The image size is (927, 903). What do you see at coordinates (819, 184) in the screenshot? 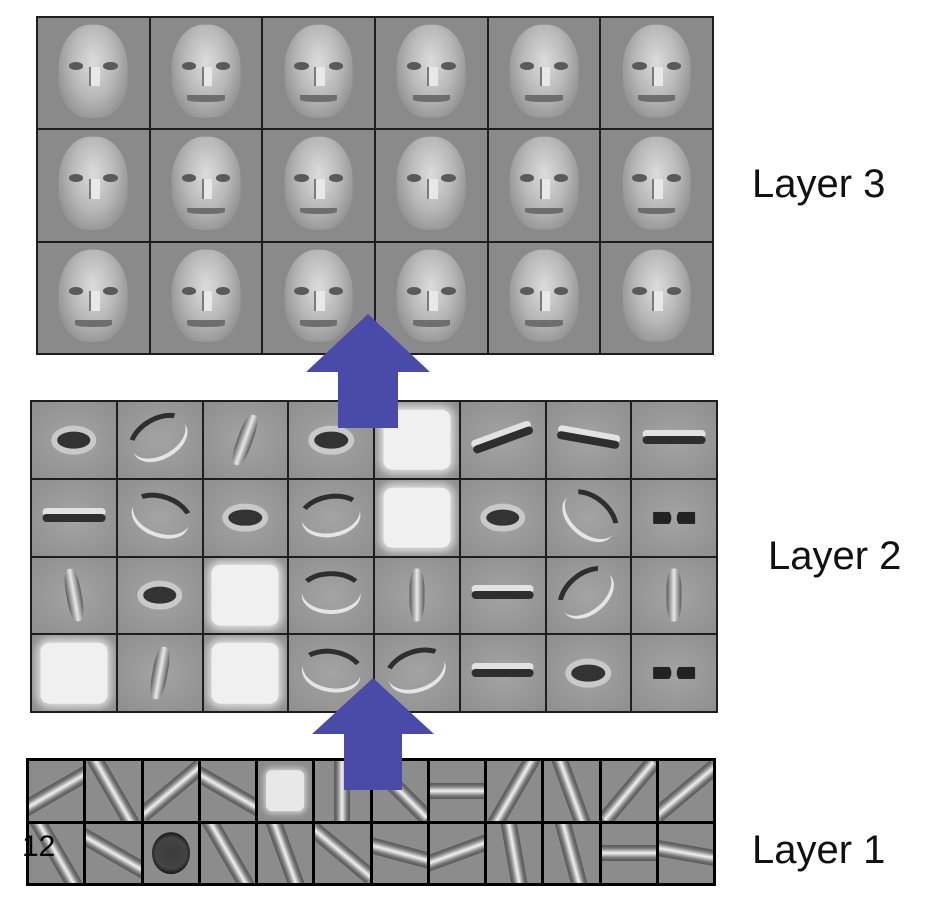
I see `layer3-label: Layer 3` at bounding box center [819, 184].